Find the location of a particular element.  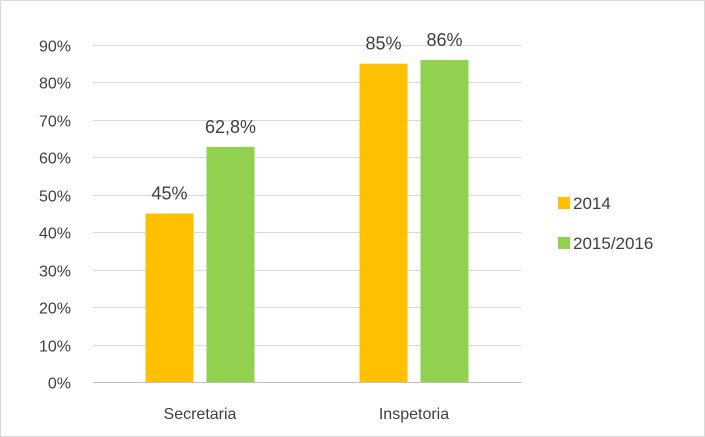

data-label: 85% is located at coordinates (383, 44).